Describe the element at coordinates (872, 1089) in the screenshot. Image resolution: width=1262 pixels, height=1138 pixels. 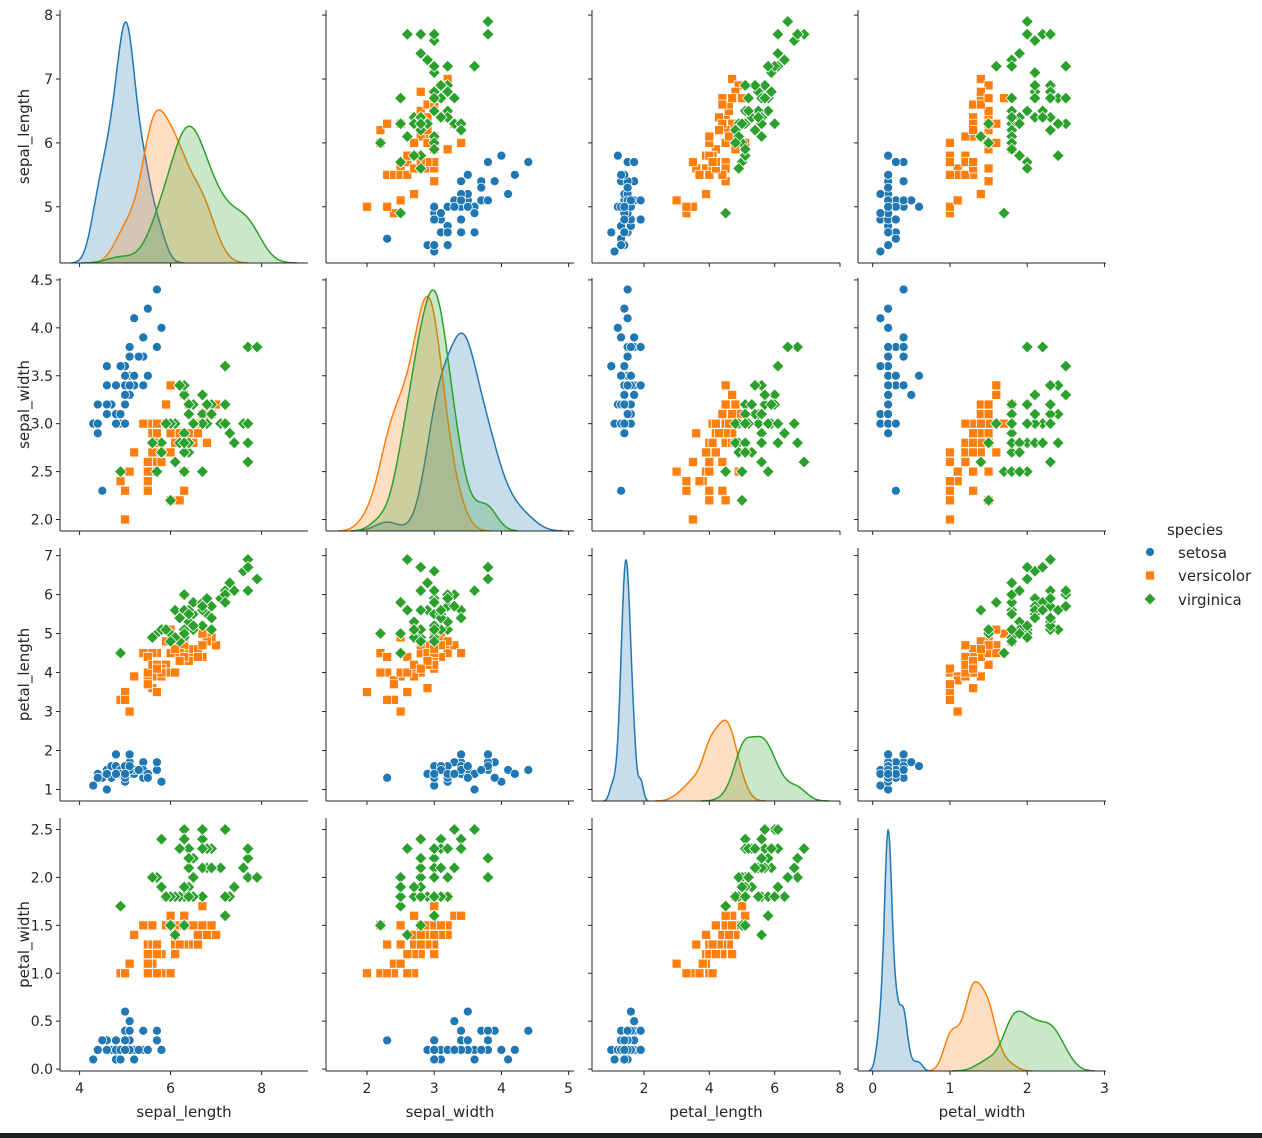
I see `x-tick-label: 0` at that location.